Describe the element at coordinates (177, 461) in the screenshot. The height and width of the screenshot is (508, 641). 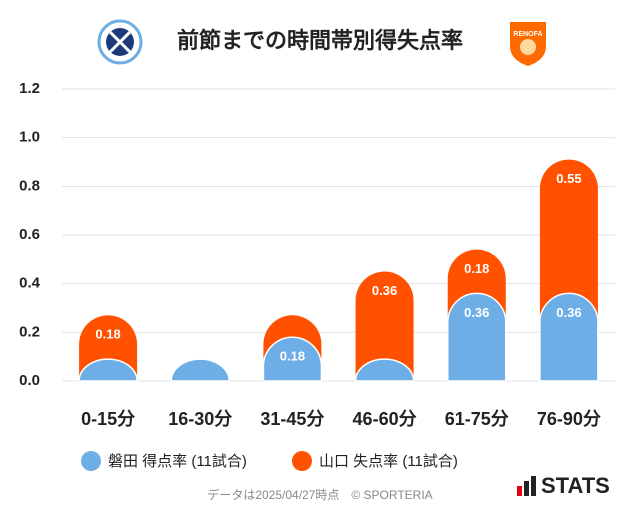
I see `legend-label: 磐田 得点率 (11試合)` at that location.